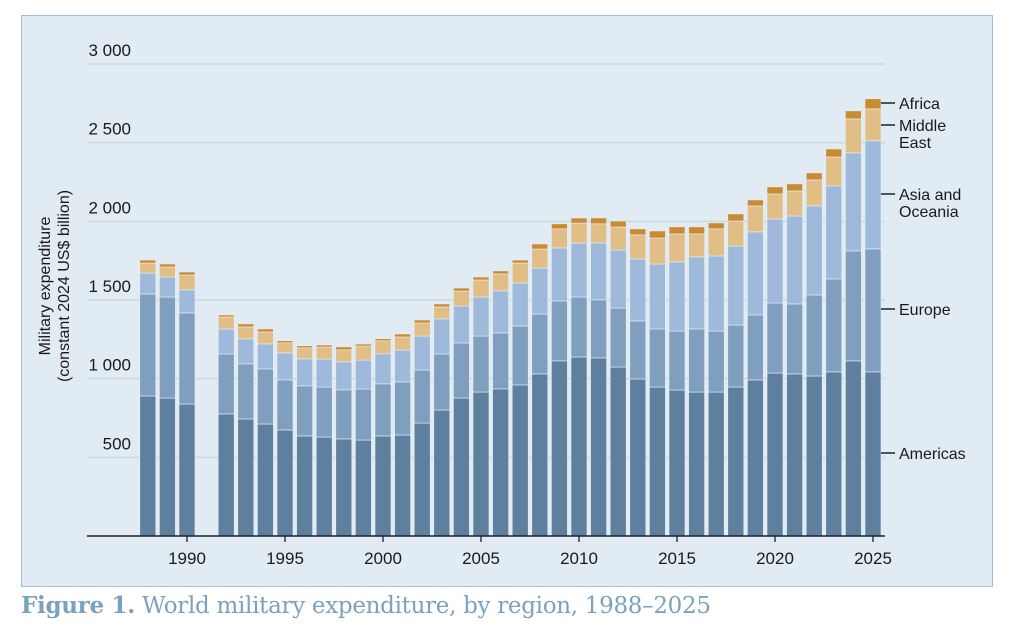 The height and width of the screenshot is (634, 1024). Describe the element at coordinates (383, 347) in the screenshot. I see `bar-middle-east-2000` at that location.